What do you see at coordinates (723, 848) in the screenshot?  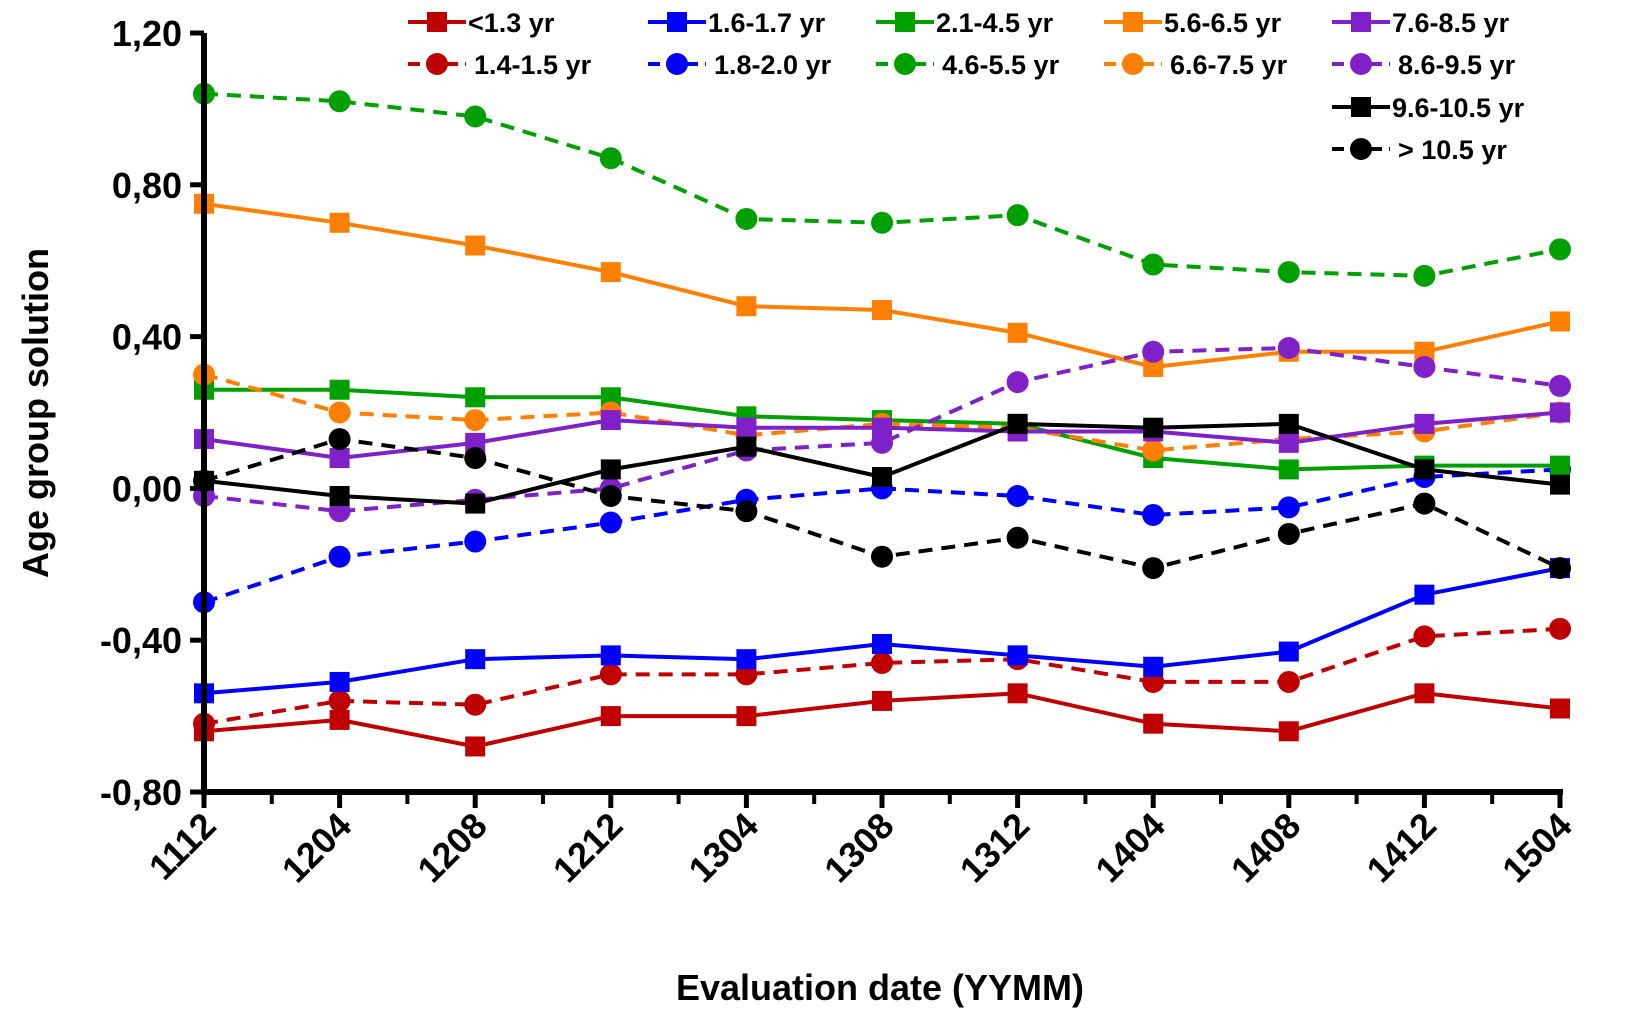 I see `x-tick-label: 1304` at bounding box center [723, 848].